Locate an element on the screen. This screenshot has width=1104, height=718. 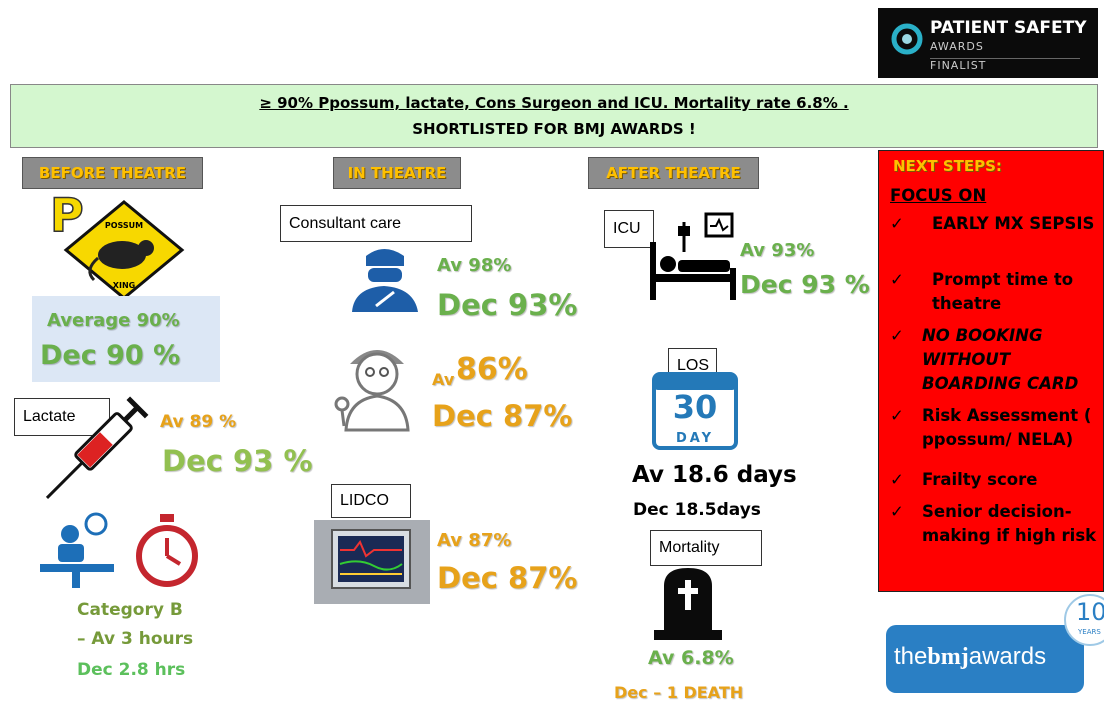
icu-avg: Av 93% is located at coordinates (777, 250).